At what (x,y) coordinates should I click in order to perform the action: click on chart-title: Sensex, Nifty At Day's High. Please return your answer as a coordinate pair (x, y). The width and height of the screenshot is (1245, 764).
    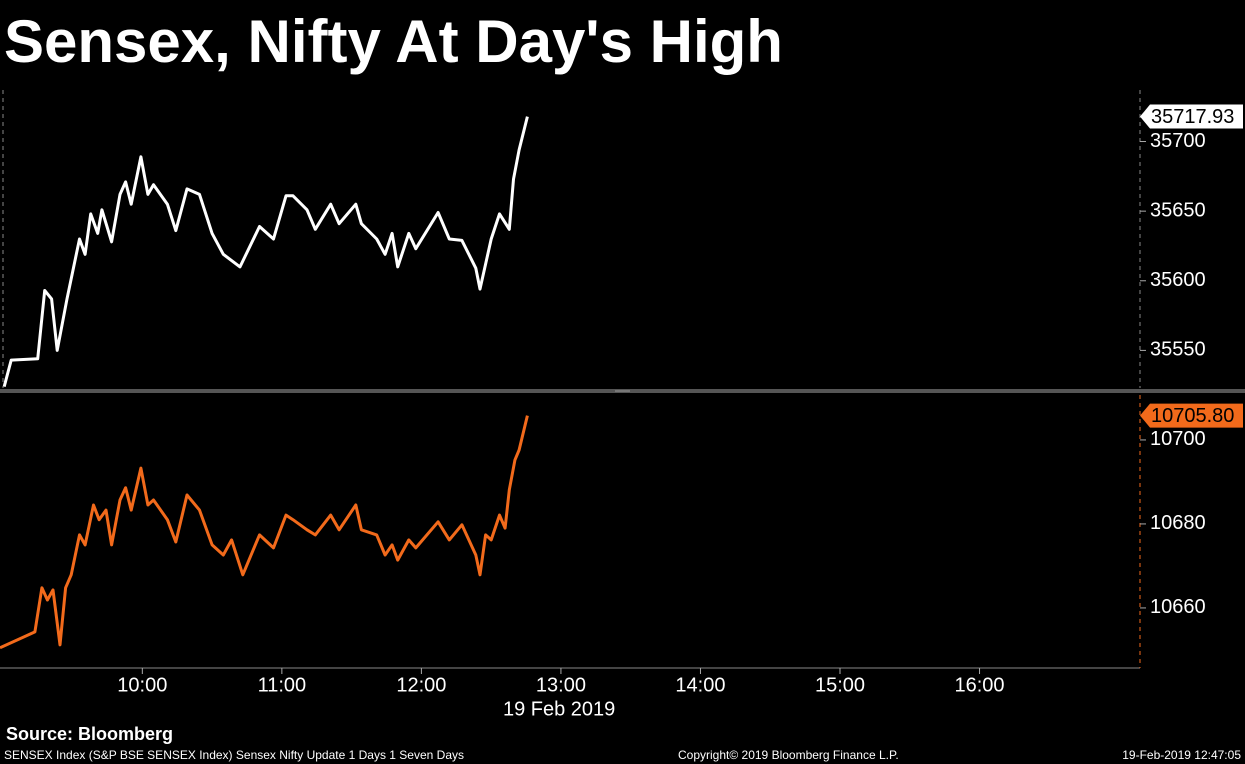
    Looking at the image, I should click on (393, 41).